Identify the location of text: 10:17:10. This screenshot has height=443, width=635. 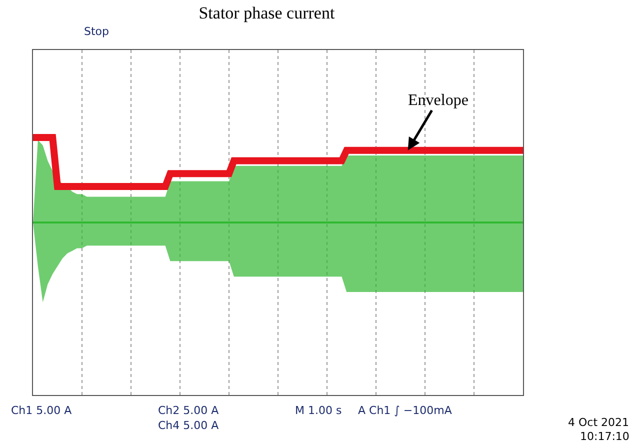
(605, 436).